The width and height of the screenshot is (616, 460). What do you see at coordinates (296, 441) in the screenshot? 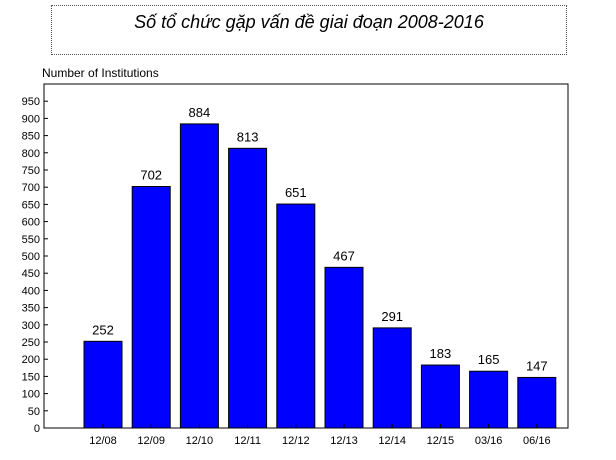
I see `x-tick-label: 12/12` at bounding box center [296, 441].